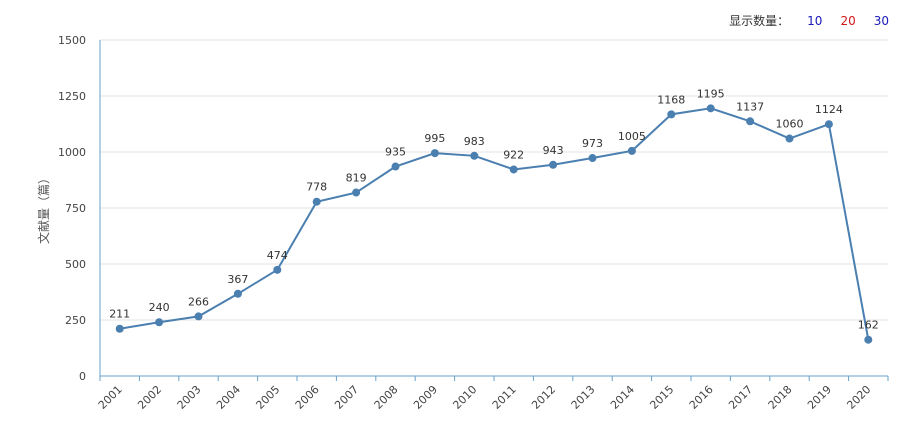 This screenshot has width=903, height=437. Describe the element at coordinates (425, 397) in the screenshot. I see `x-tick-label: 2009` at that location.